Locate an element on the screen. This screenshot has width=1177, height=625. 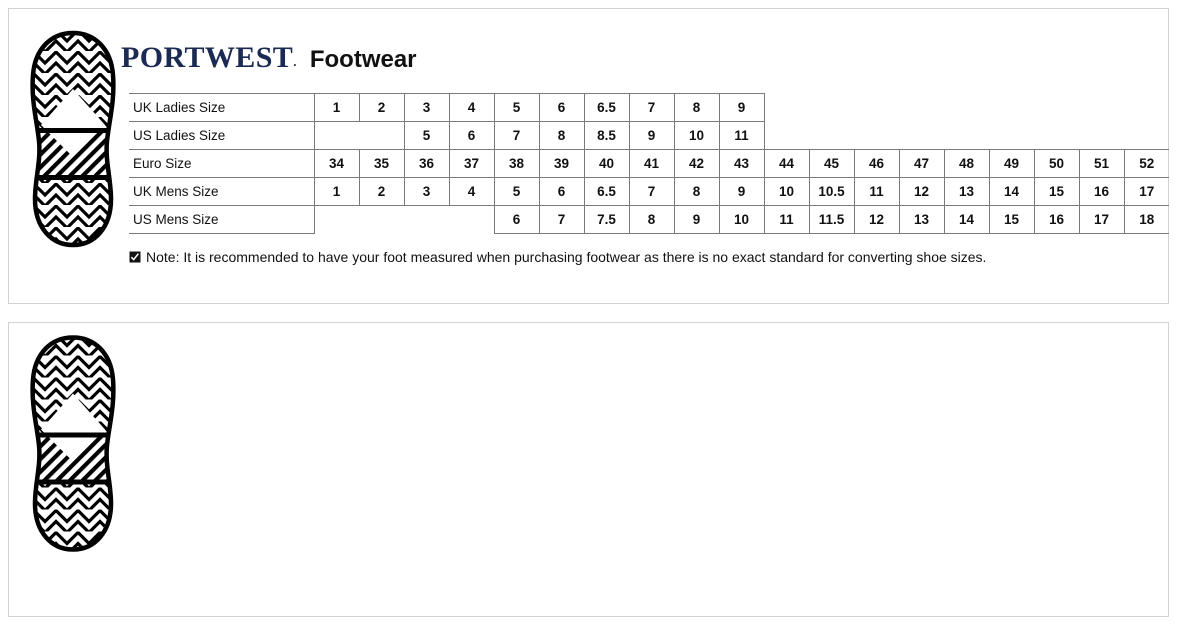
table-cell: 41 is located at coordinates (651, 163).